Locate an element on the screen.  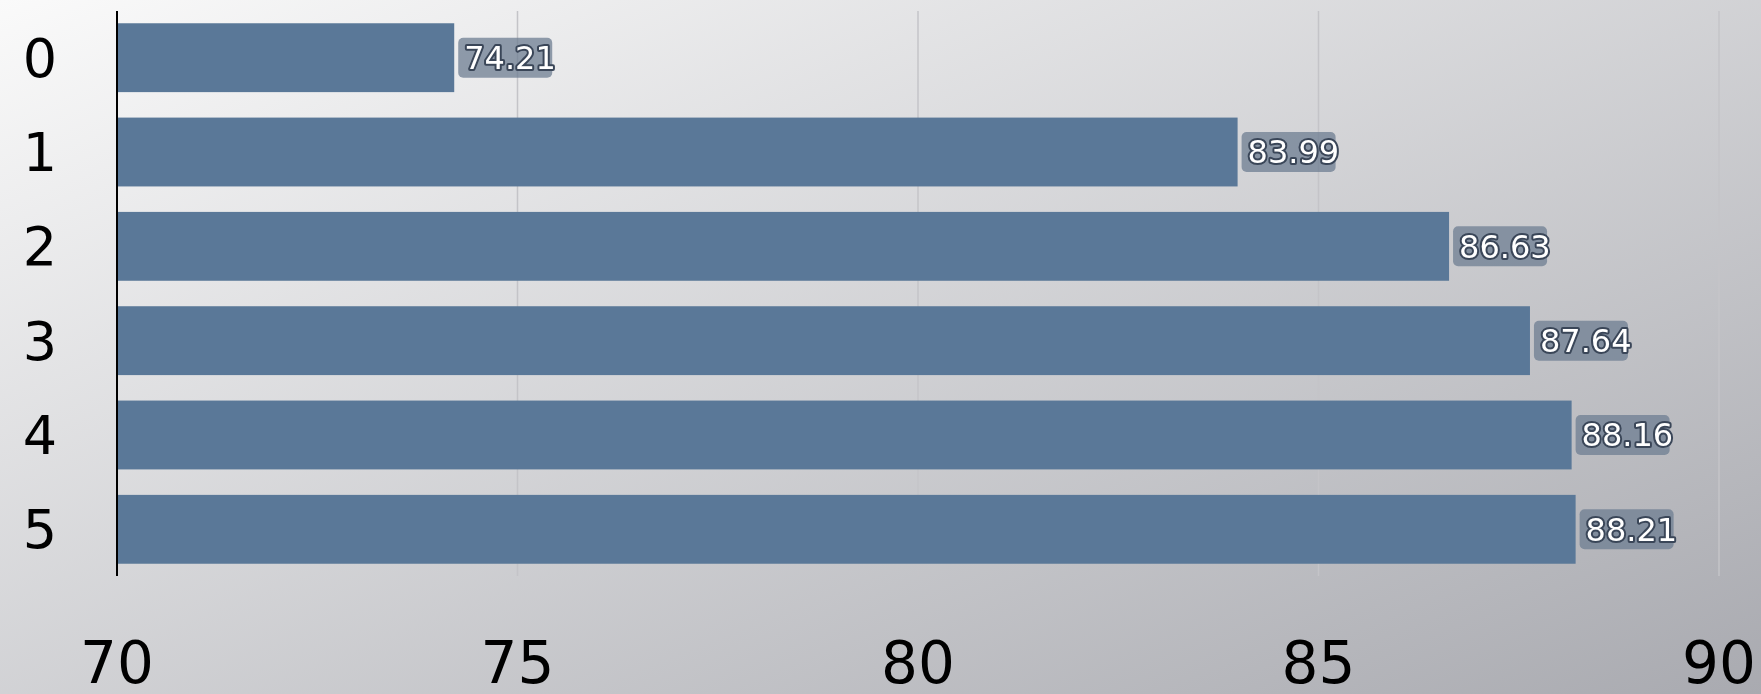
x-tick-label: 80 is located at coordinates (918, 661).